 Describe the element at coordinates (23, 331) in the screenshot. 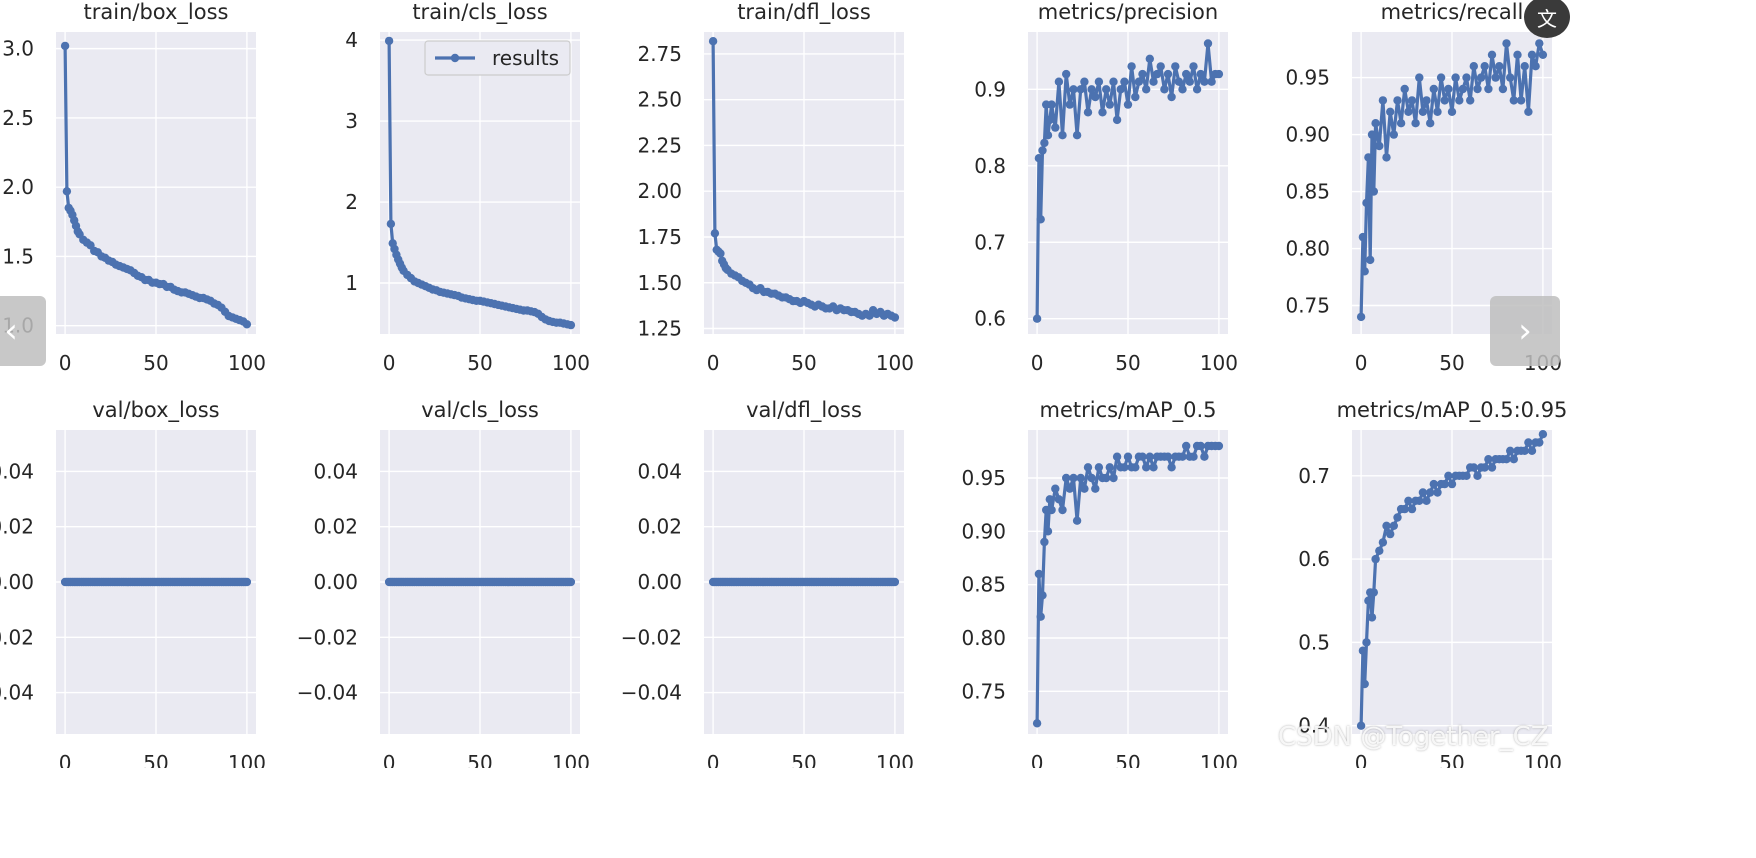

I see `prev-image-button: ‹` at that location.